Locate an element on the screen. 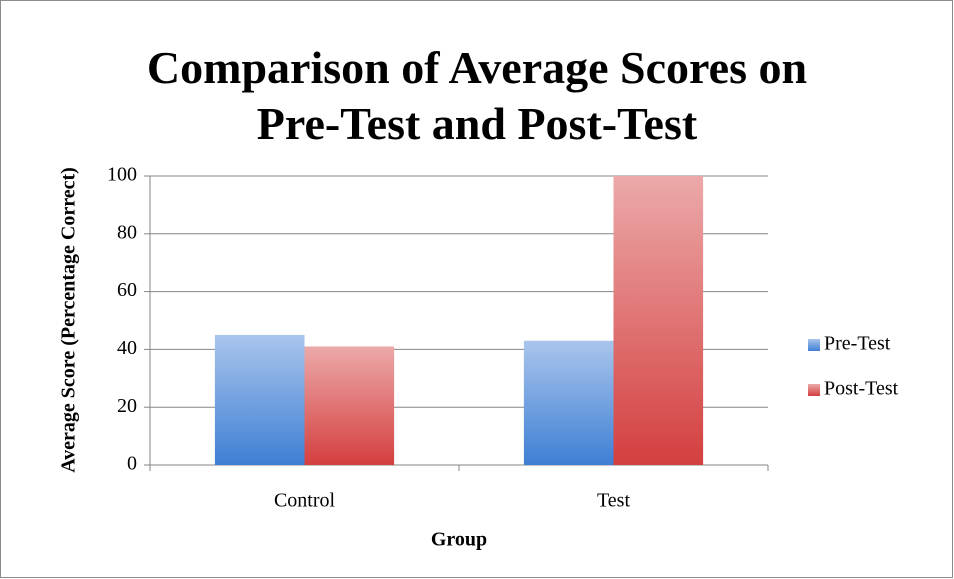 The height and width of the screenshot is (579, 954). y-tick-label: 20 is located at coordinates (127, 406).